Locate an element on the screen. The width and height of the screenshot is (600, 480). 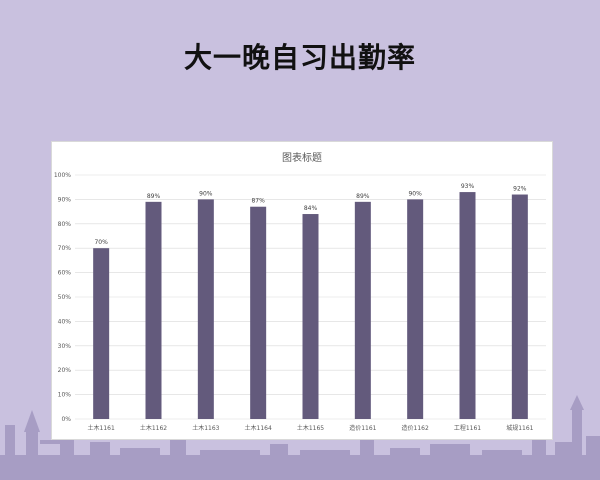
y-tick-label: 20% is located at coordinates (65, 370).